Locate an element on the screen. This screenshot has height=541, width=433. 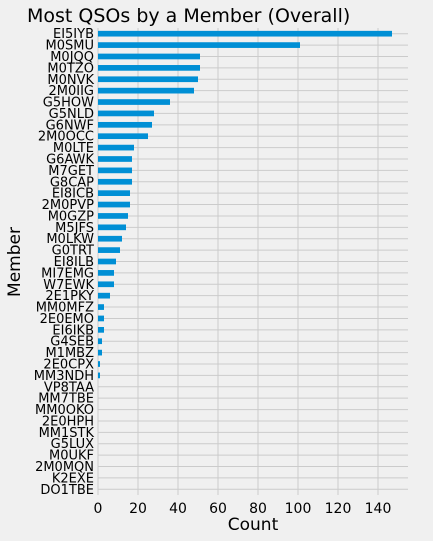
y-tick-label: 2E0EMO is located at coordinates (67, 319).